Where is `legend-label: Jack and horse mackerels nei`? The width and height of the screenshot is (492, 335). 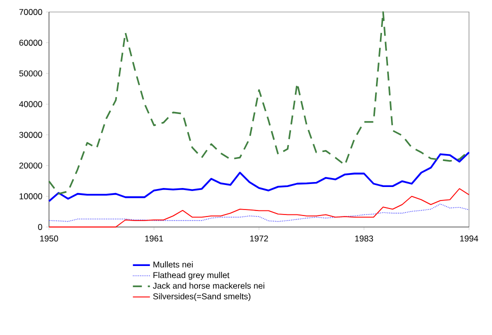
legend-label: Jack and horse mackerels nei is located at coordinates (208, 285).